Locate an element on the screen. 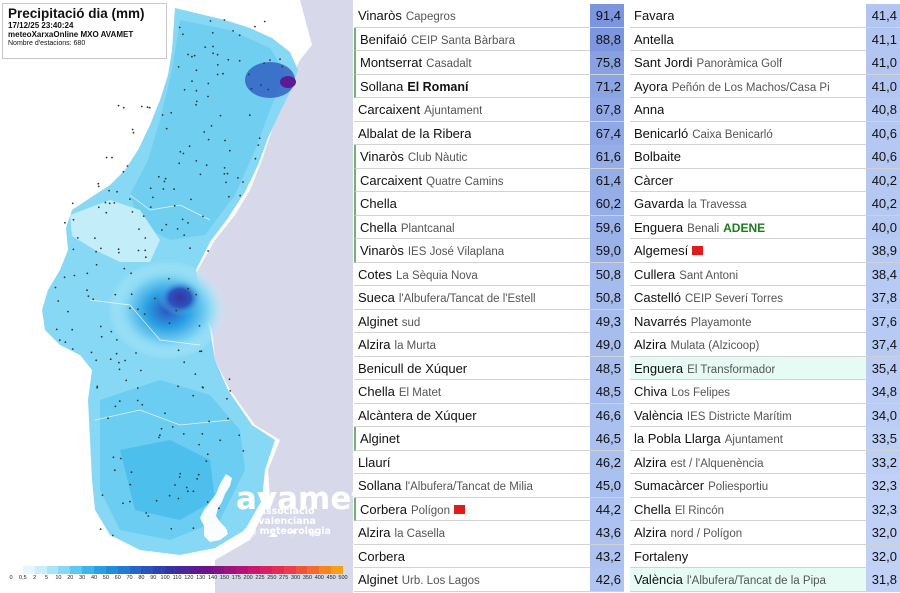 Image resolution: width=900 pixels, height=593 pixels. ranking-row: la Pobla Llarga Ajuntament 33,5 is located at coordinates (765, 439).